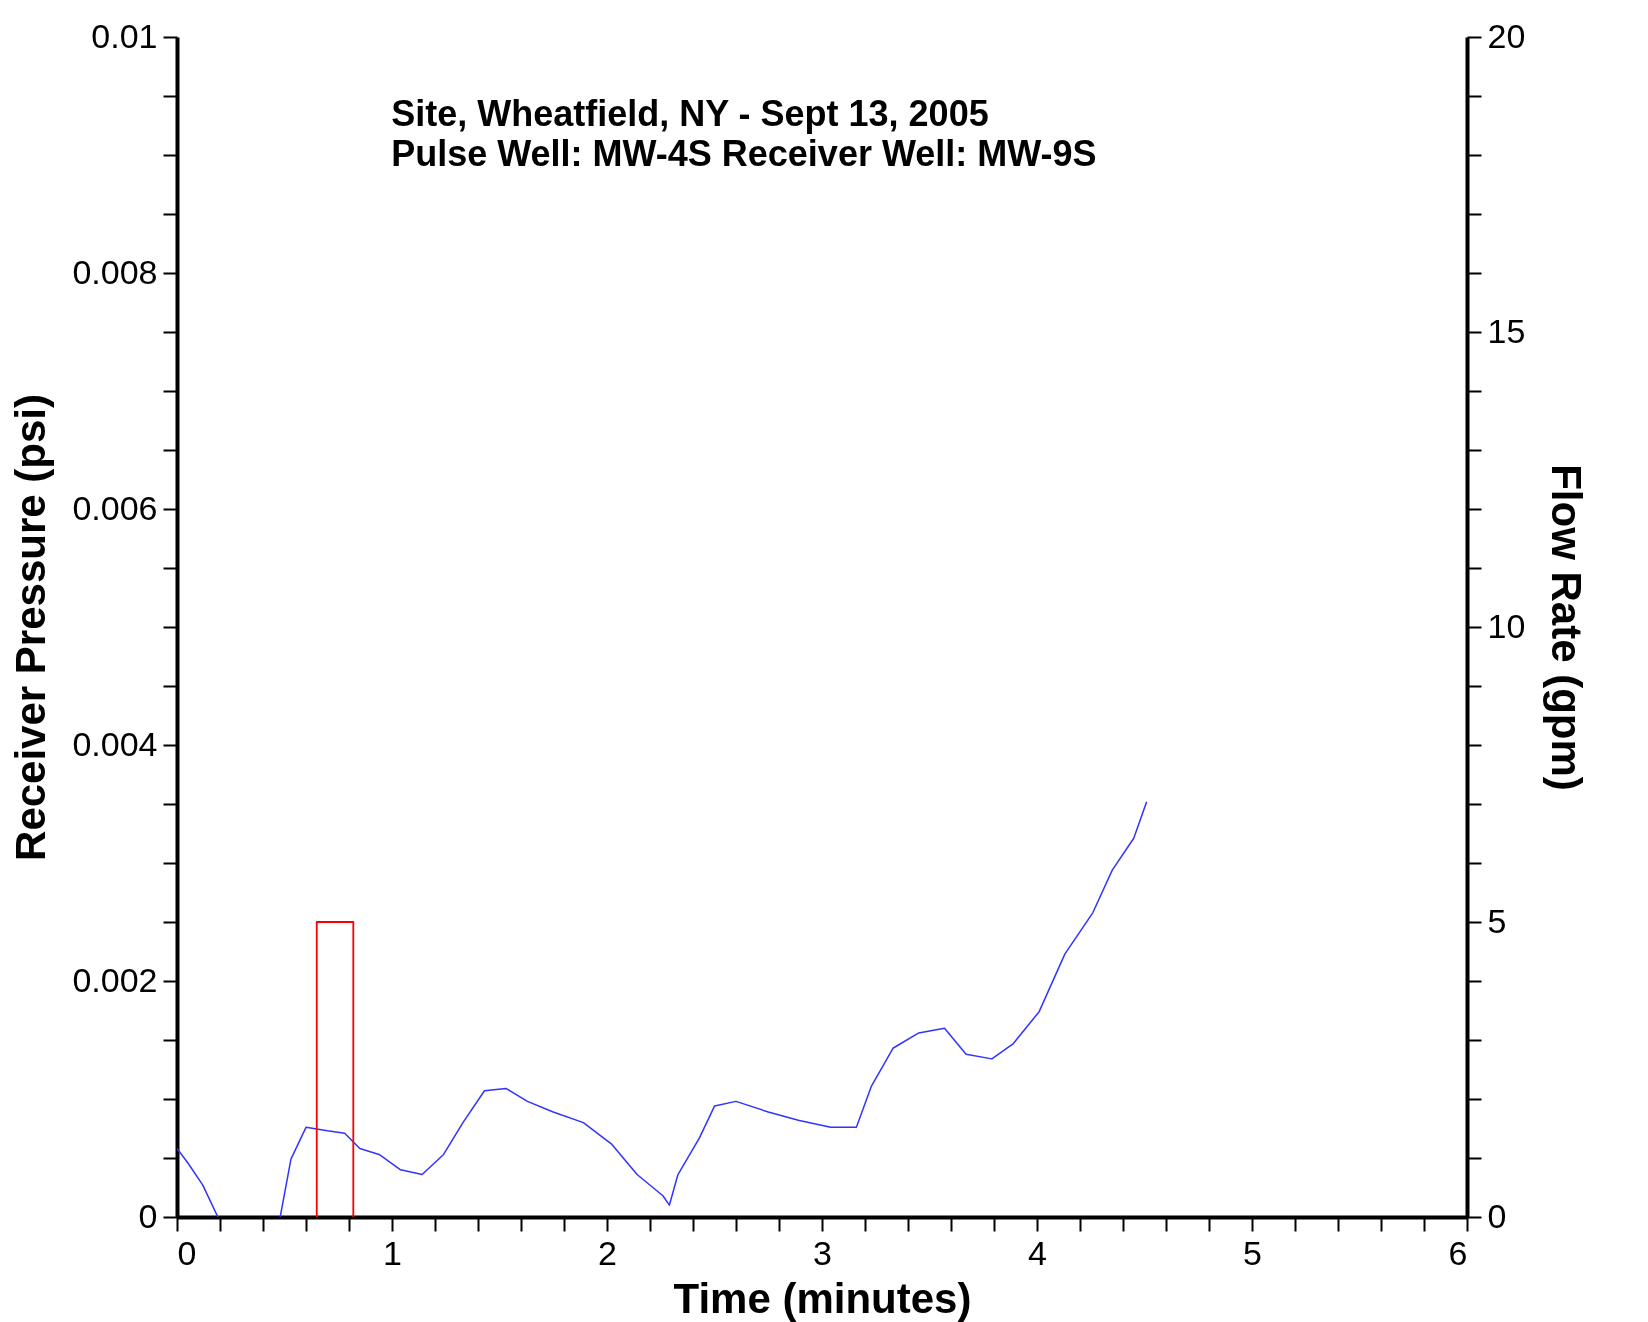 The width and height of the screenshot is (1648, 1322). I want to click on y-tick-label: 0, so click(148, 1215).